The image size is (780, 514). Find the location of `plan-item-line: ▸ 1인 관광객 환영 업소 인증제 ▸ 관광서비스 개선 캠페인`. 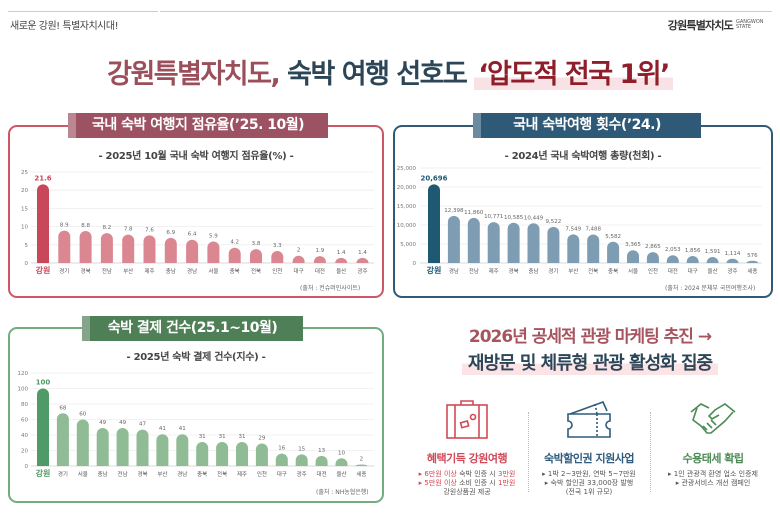

plan-item-line: ▸ 1인 관광객 환영 업소 인증제 ▸ 관광서비스 개선 캠페인 is located at coordinates (713, 478).